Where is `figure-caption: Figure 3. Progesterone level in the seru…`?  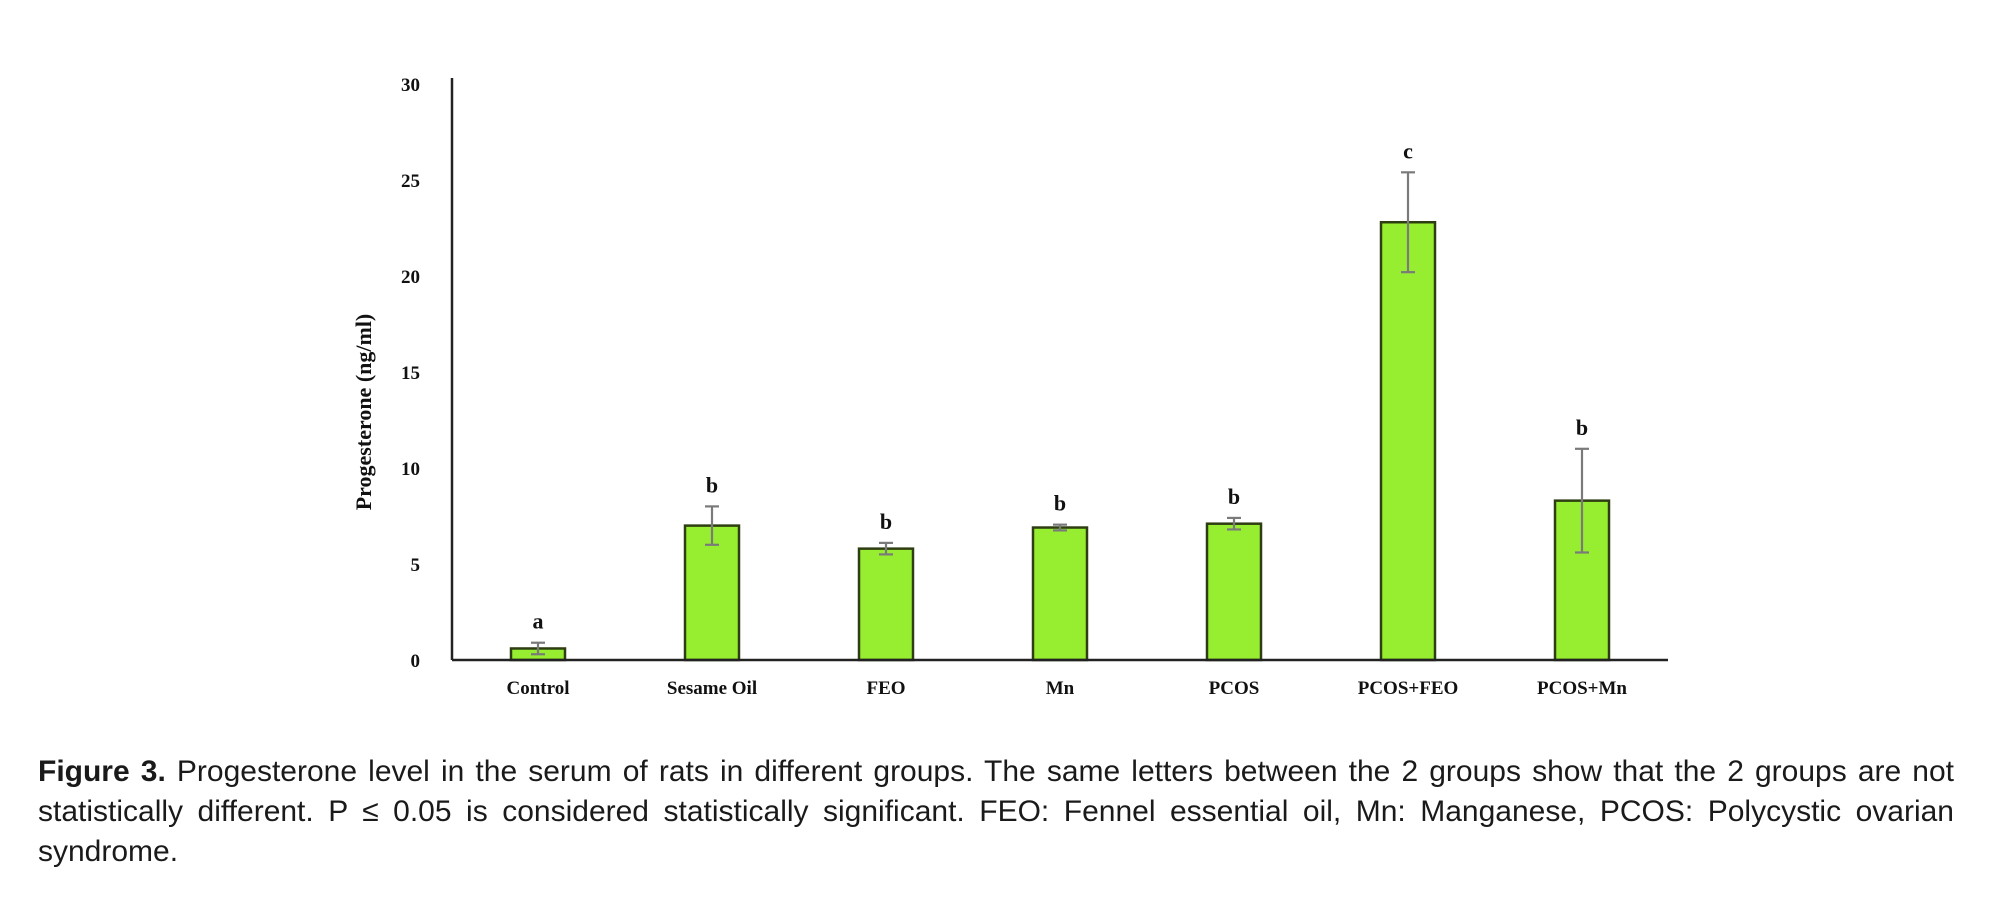
figure-caption: Figure 3. Progesterone level in the seru… is located at coordinates (996, 812).